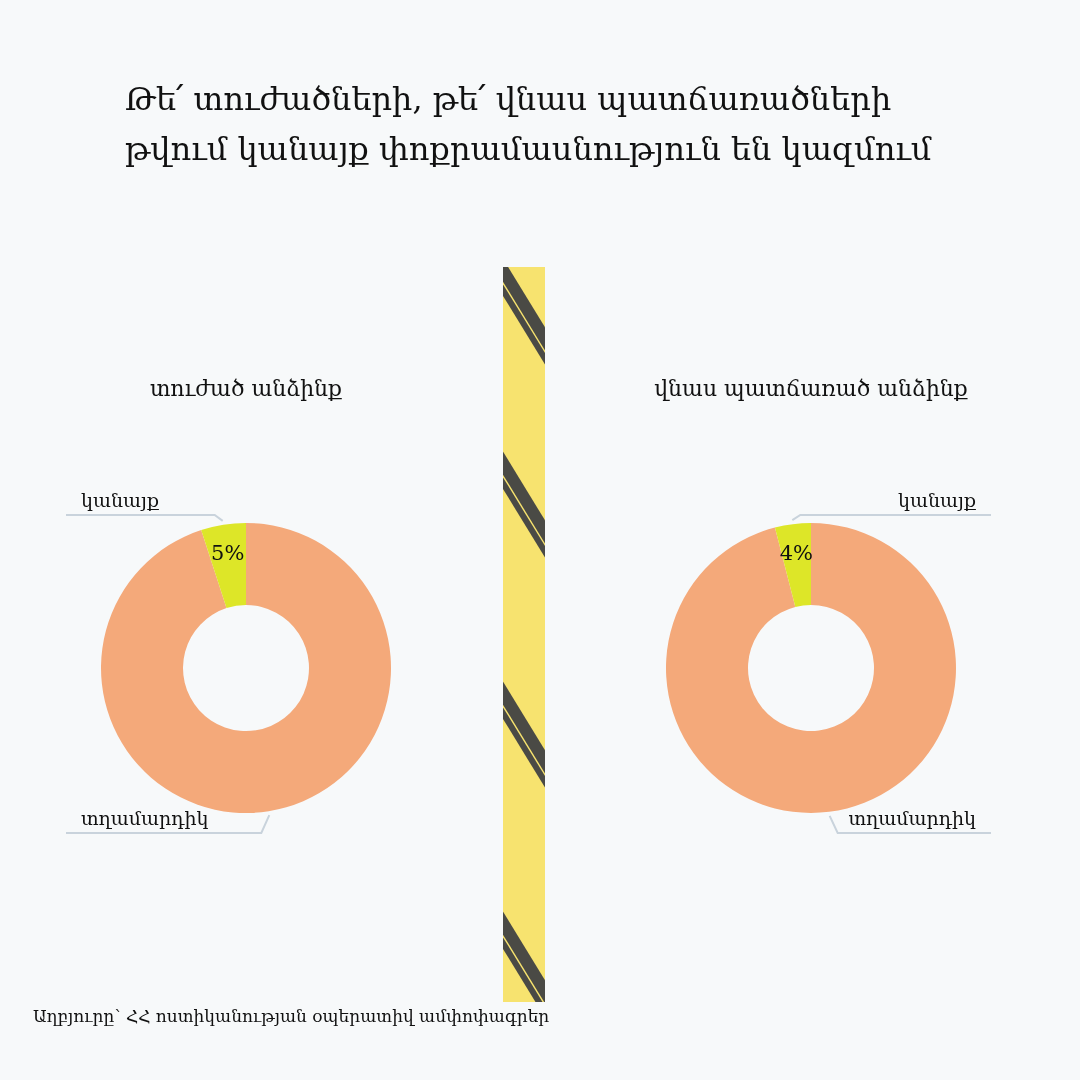 The height and width of the screenshot is (1080, 1080). What do you see at coordinates (528, 124) in the screenshot?
I see `text: Թե՛ տուժածների, թե՛ վնաս պատճառածների թվում կանայք փոքրամասնություն են կազմում` at bounding box center [528, 124].